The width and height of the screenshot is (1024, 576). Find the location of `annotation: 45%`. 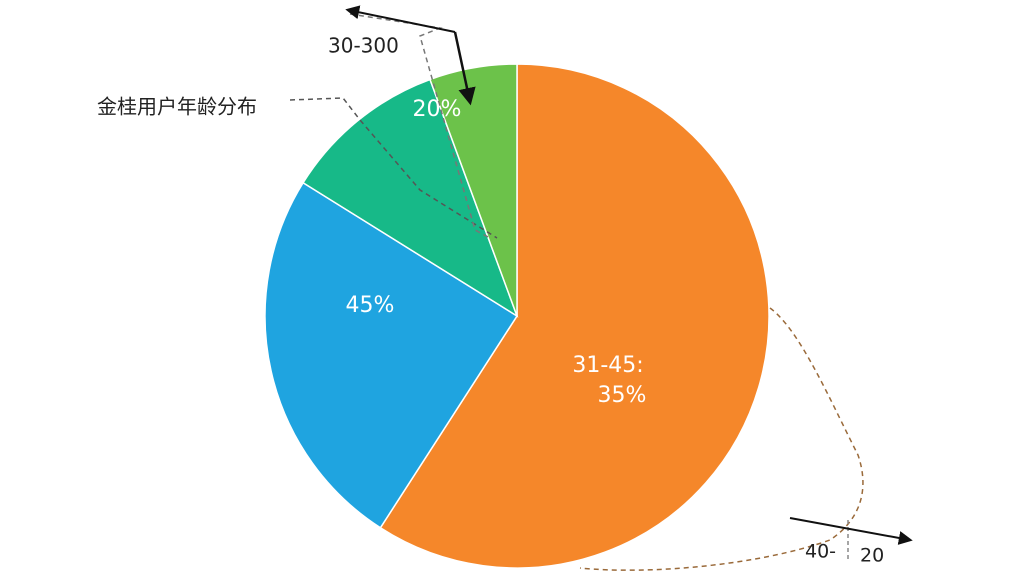

annotation: 45% is located at coordinates (370, 305).